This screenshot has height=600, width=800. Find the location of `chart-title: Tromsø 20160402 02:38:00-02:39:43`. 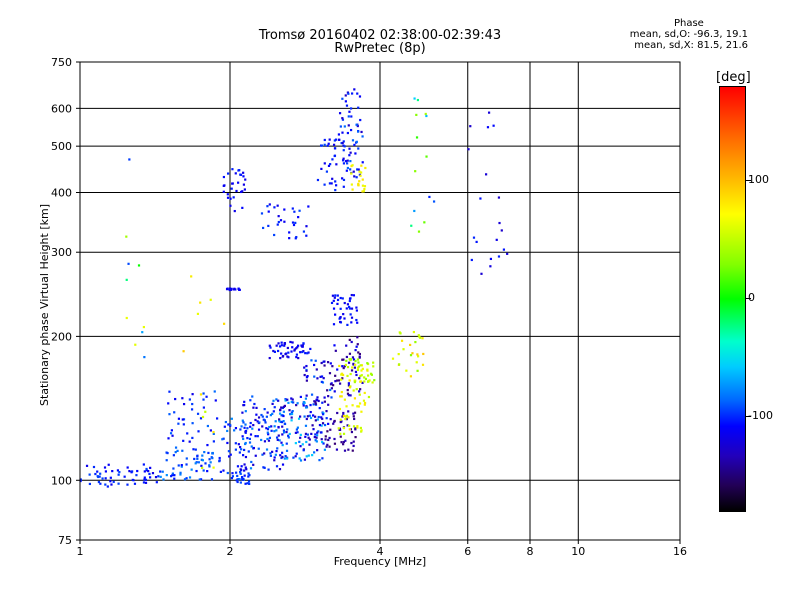

chart-title: Tromsø 20160402 02:38:00-02:39:43 is located at coordinates (380, 35).